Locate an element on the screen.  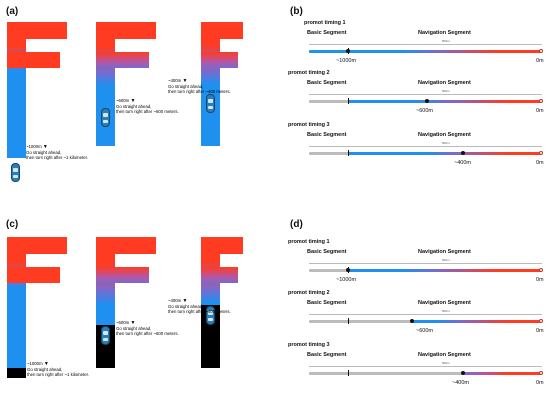
panel-label-a: (a) is located at coordinates (12, 11).